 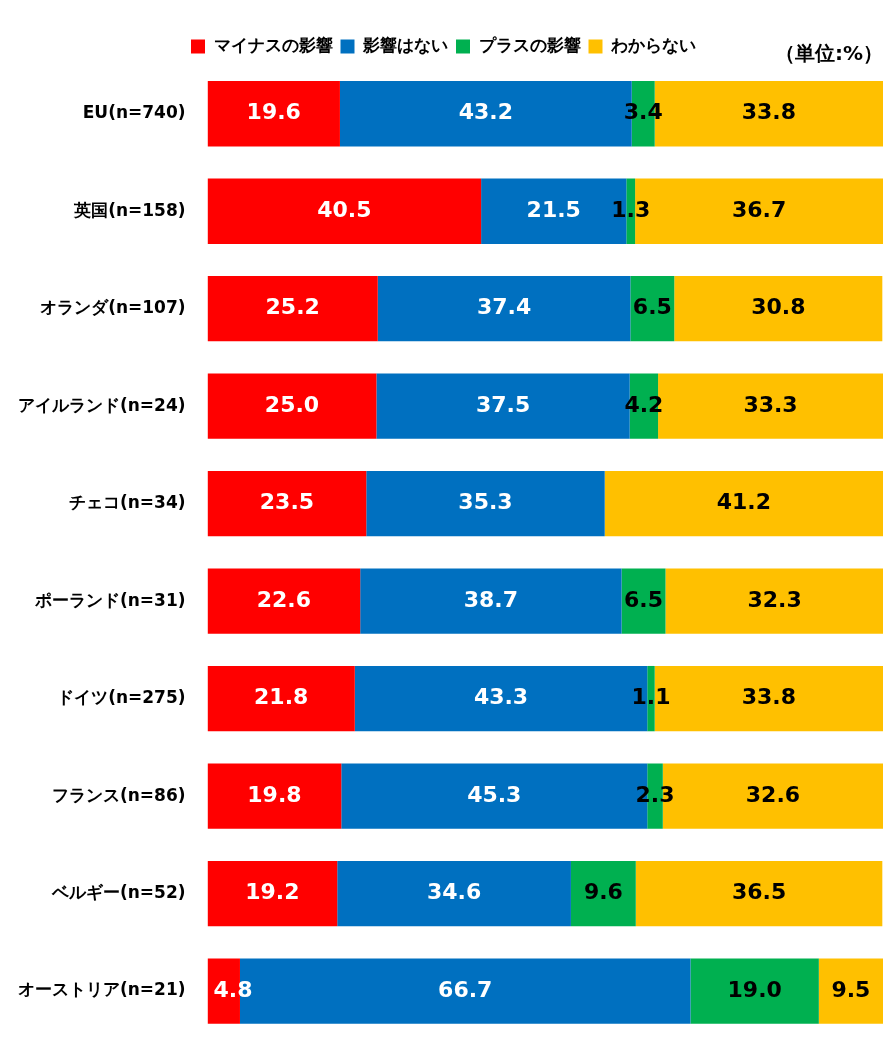 I want to click on y-tick-label: オーストリア(n=21), so click(x=102, y=989).